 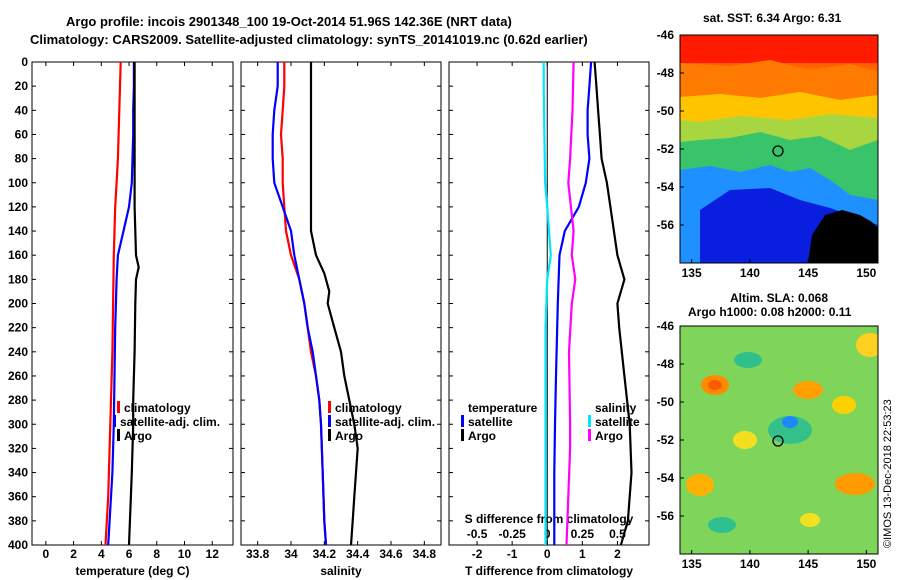 I want to click on x-tick-label: 34.4, so click(x=358, y=554).